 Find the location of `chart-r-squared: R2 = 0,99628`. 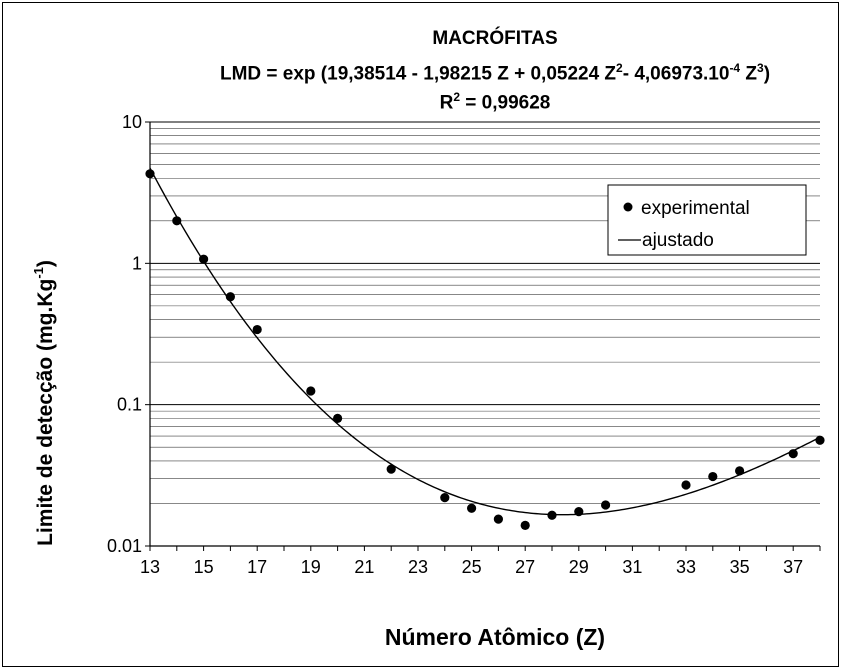

chart-r-squared: R2 = 0,99628 is located at coordinates (495, 102).